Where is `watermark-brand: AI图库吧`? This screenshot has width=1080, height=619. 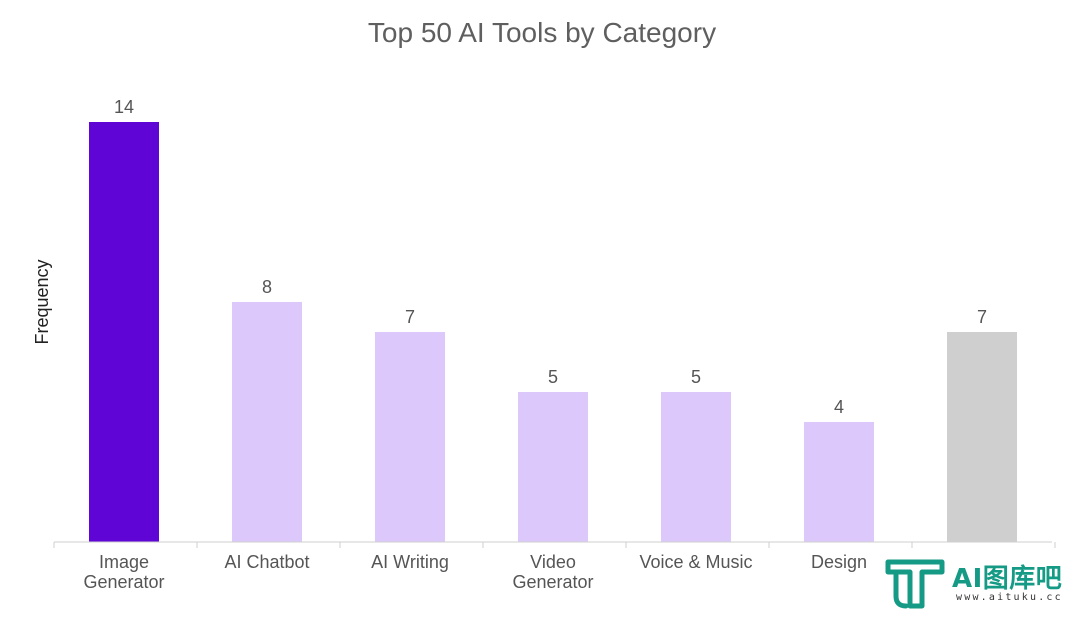 watermark-brand: AI图库吧 is located at coordinates (1007, 579).